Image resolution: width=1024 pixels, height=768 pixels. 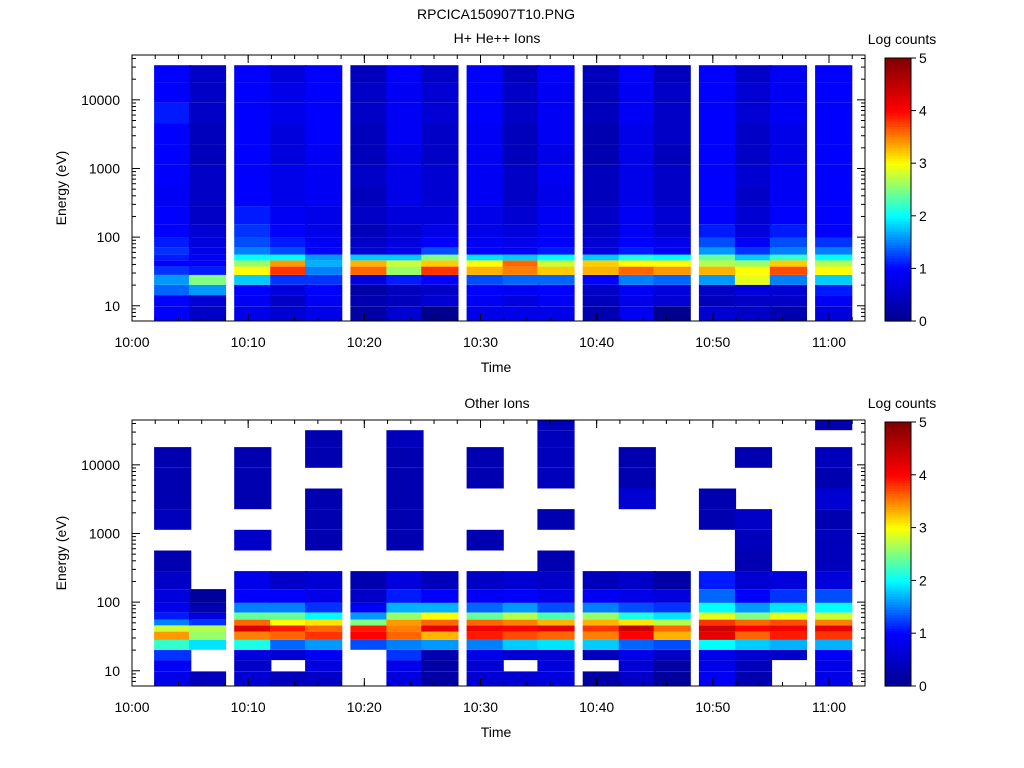 I want to click on colorbar-tick-label: 4, so click(x=923, y=111).